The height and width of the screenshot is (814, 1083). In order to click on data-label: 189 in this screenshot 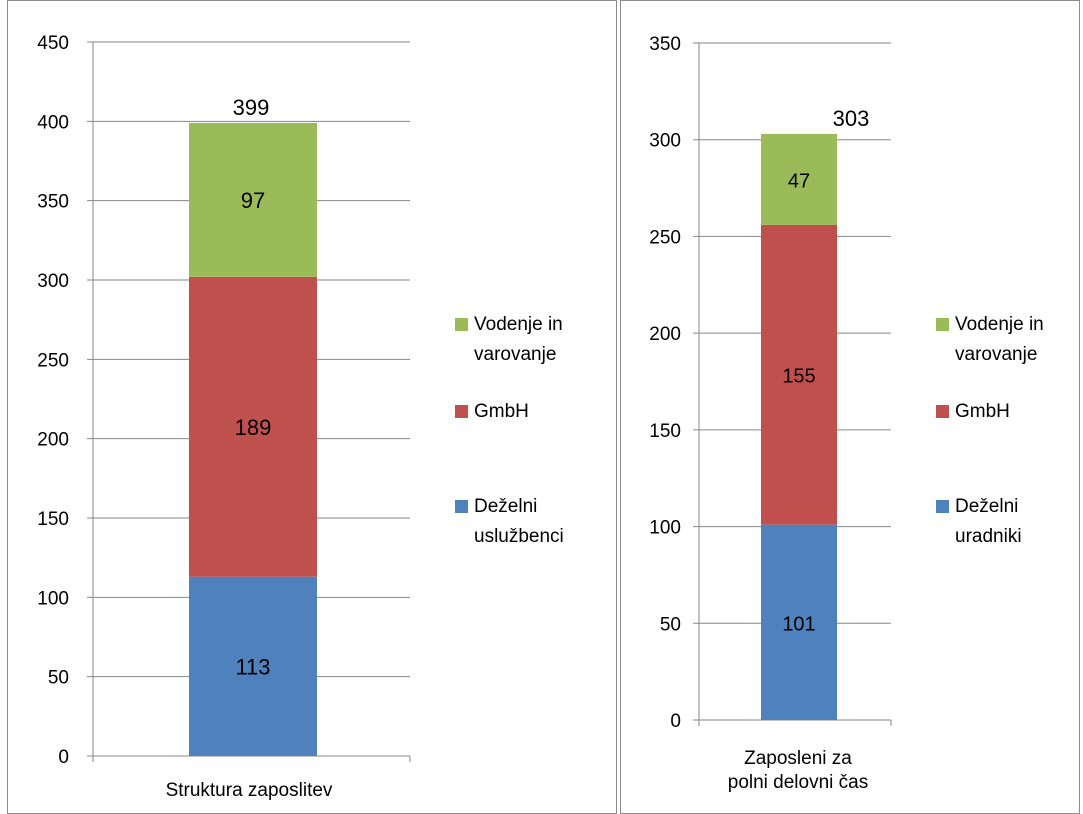, I will do `click(253, 427)`.